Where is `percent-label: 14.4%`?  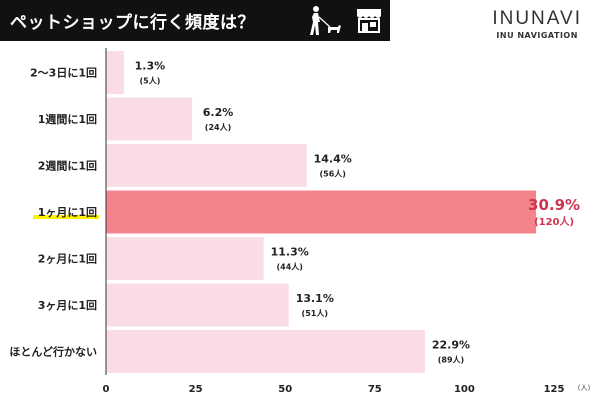
percent-label: 14.4% is located at coordinates (333, 159).